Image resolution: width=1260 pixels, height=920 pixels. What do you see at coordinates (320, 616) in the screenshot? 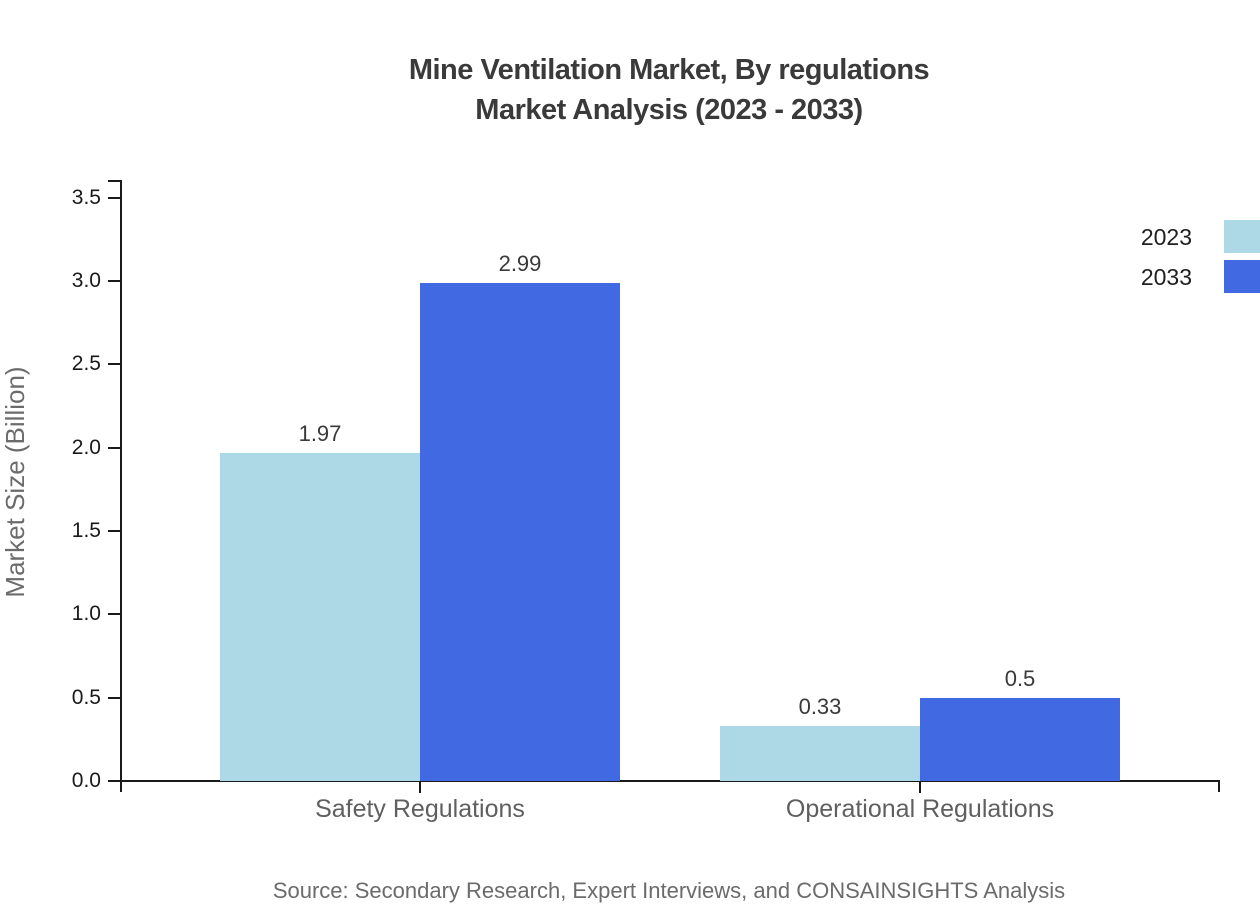
I see `bar-2023-safety-regulations` at bounding box center [320, 616].